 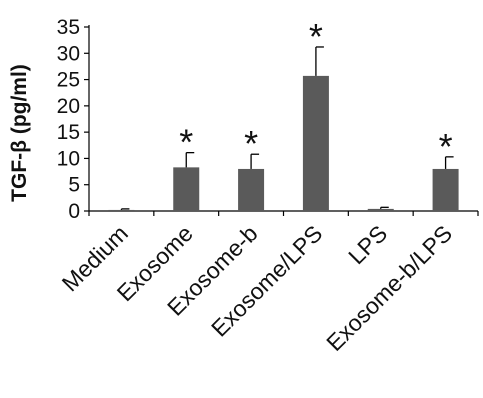 I want to click on y-tick-labels: 0 5 10 15 20 25 30 35, so click(x=68, y=119).